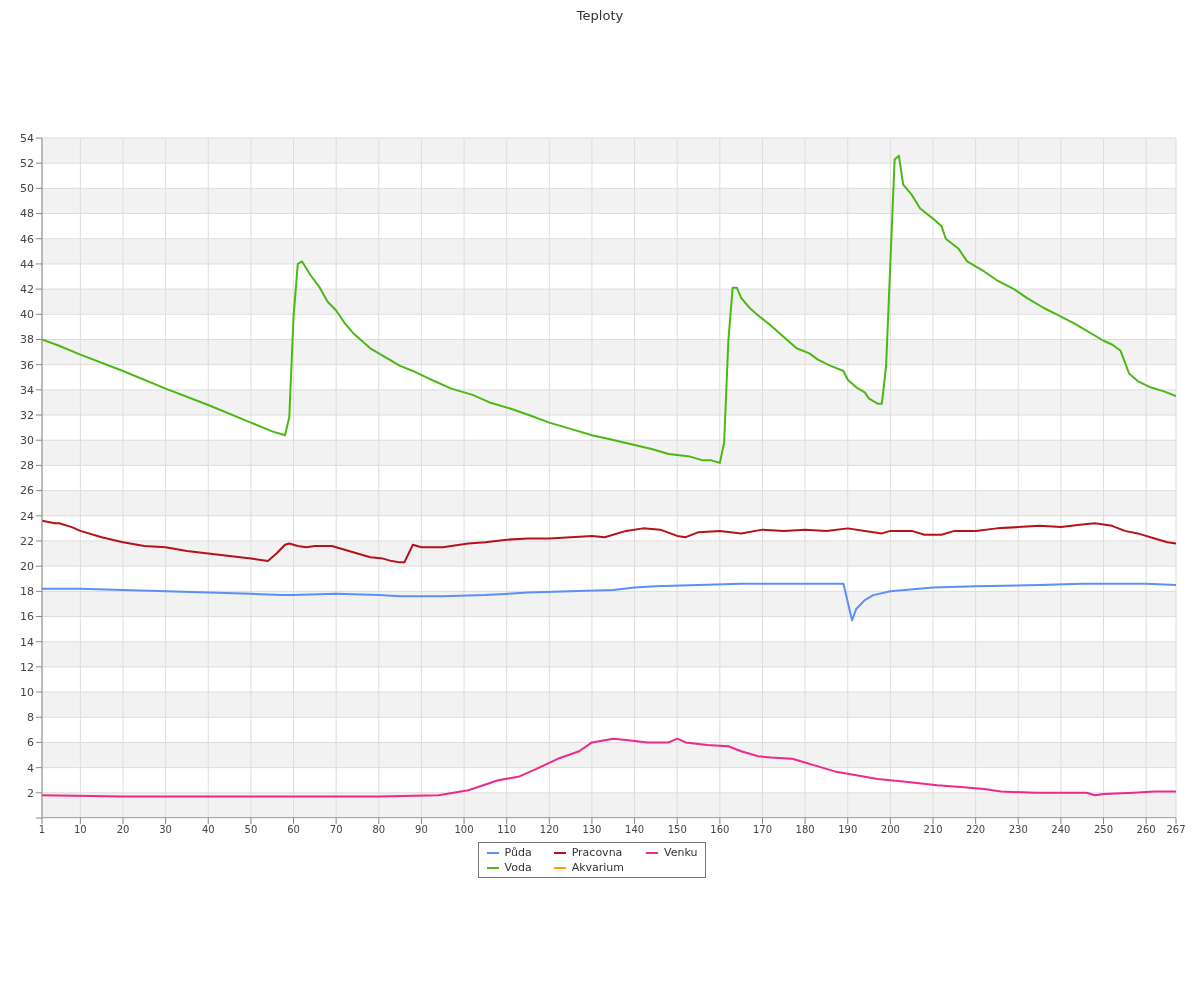 Image resolution: width=1200 pixels, height=1000 pixels. Describe the element at coordinates (27, 617) in the screenshot. I see `y-tick-label: 16` at that location.